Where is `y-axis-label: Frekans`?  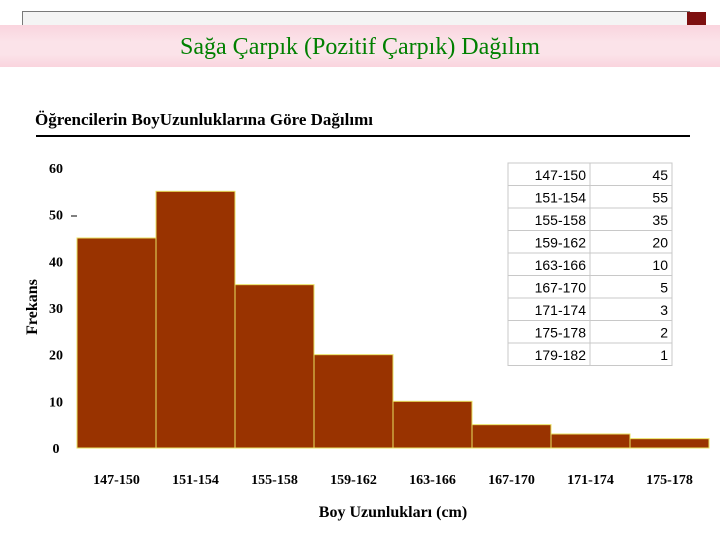
y-axis-label: Frekans is located at coordinates (32, 307).